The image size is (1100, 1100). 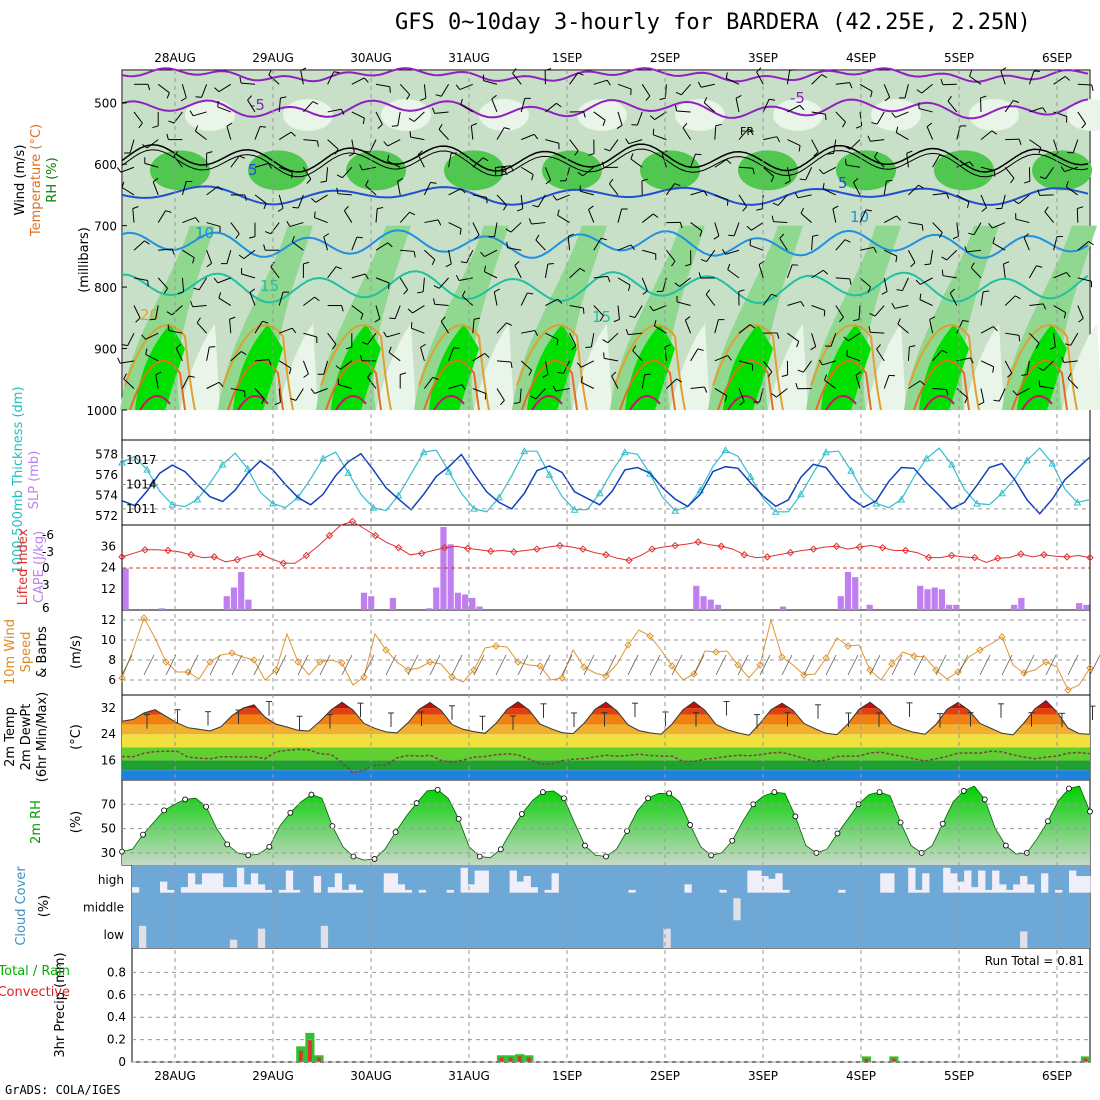 I want to click on wind-speed-line-marker, so click(x=518, y=662).